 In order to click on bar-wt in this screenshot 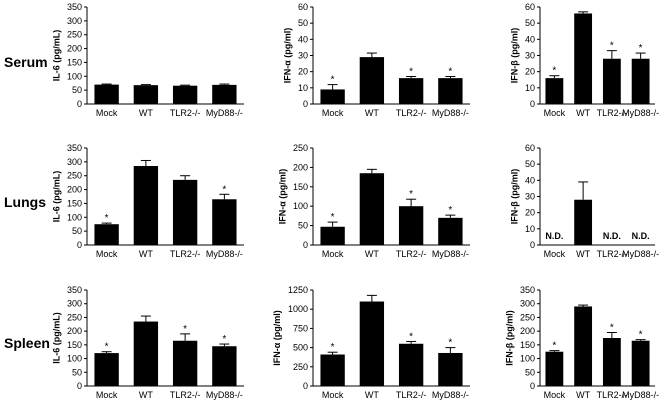, I will do `click(583, 58)`.